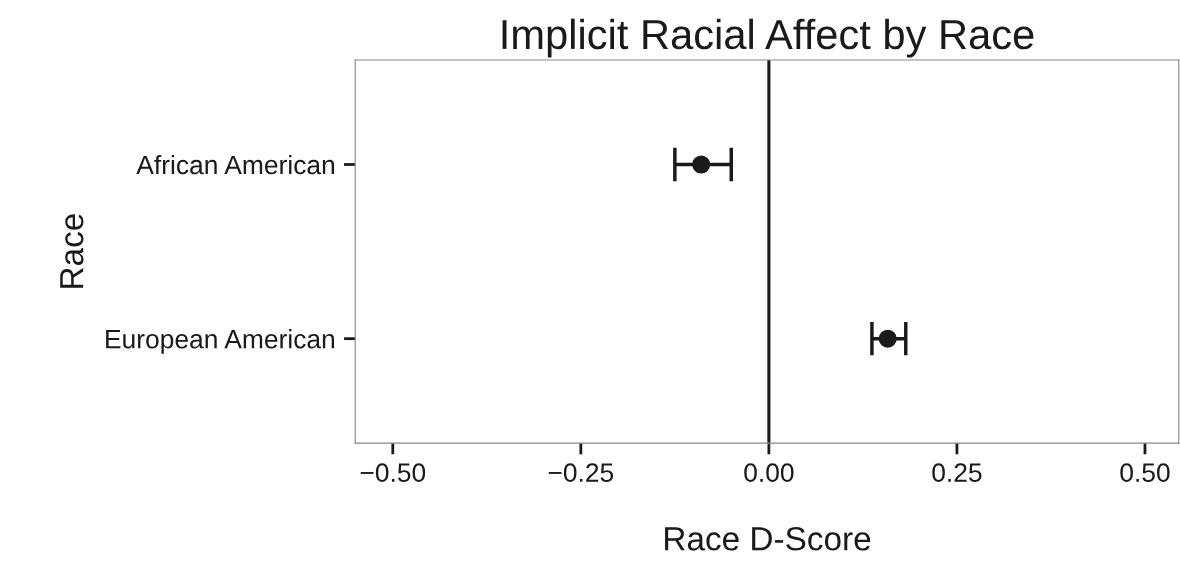 This screenshot has height=566, width=1180. Describe the element at coordinates (393, 473) in the screenshot. I see `x-tick-label: −0.50` at that location.